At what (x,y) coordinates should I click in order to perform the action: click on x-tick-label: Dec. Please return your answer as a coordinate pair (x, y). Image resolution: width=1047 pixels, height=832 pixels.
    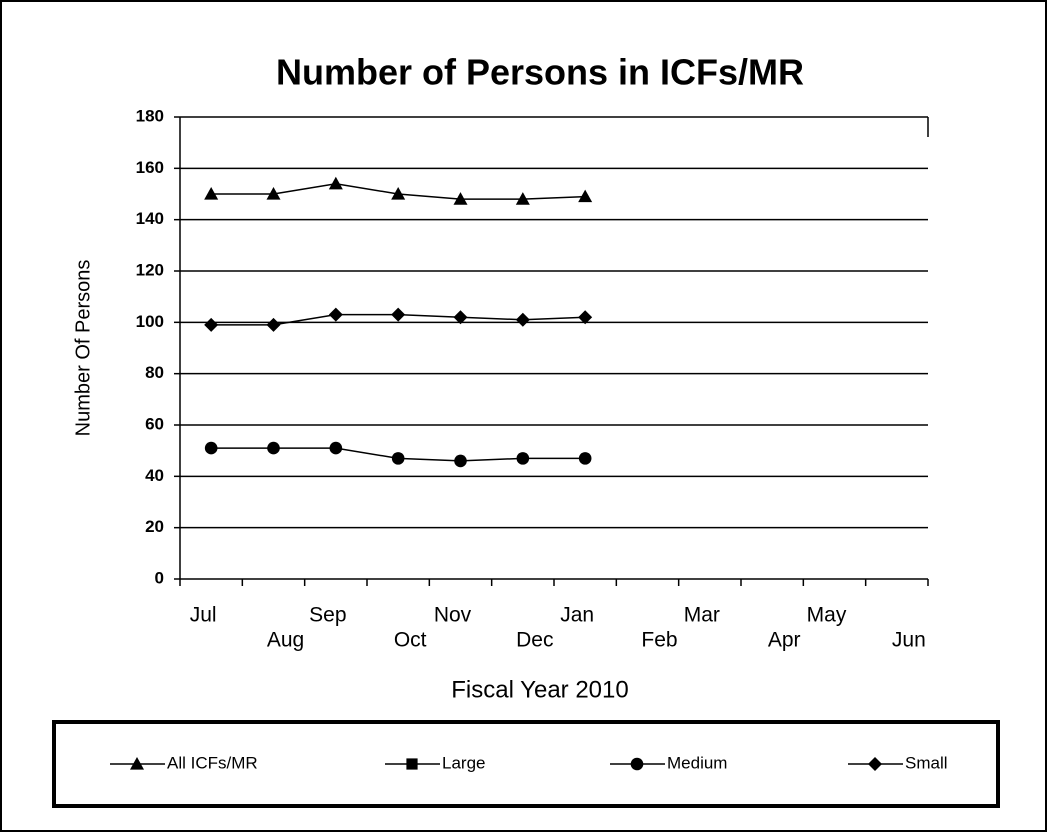
    Looking at the image, I should click on (534, 640).